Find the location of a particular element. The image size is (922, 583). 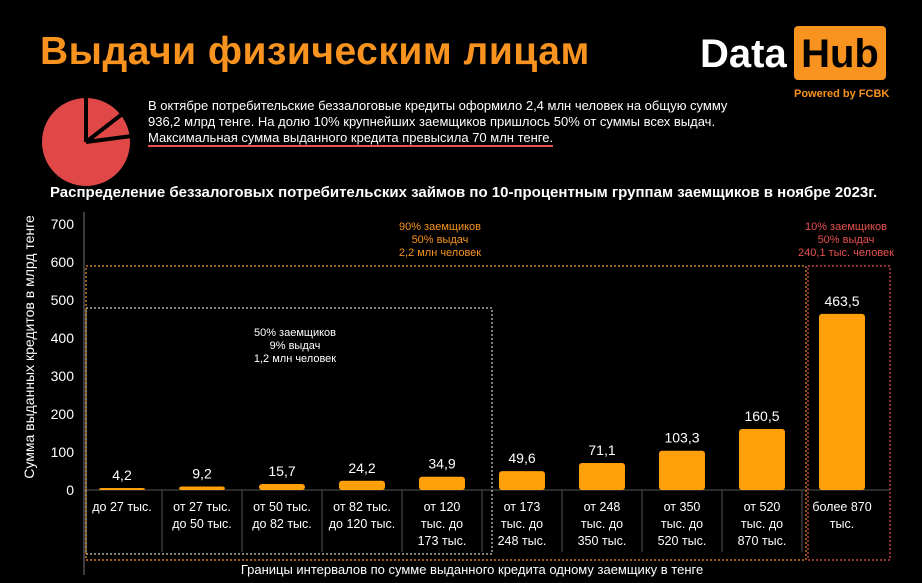

group-annotation-line: 10% заемщиков is located at coordinates (846, 227).